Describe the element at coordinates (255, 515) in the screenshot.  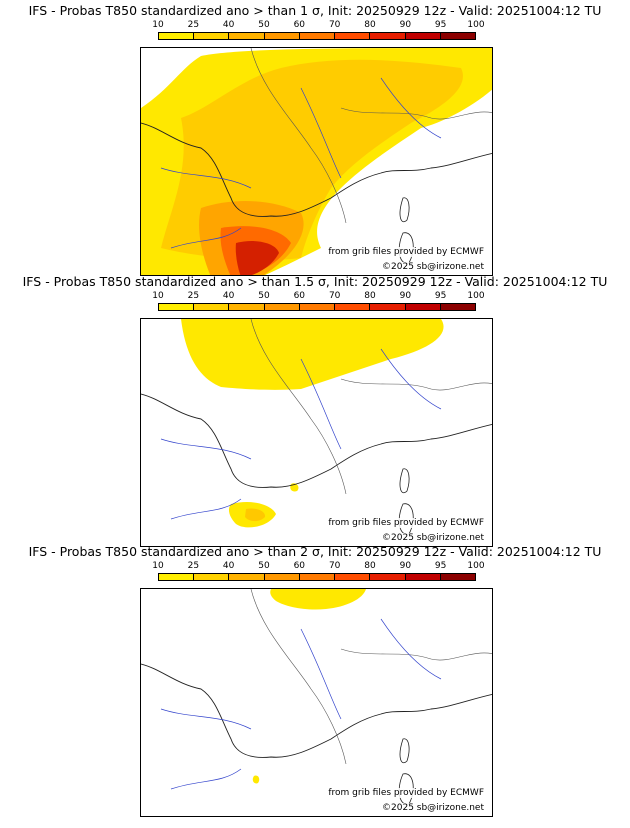
I see `prob-area-25-south` at that location.